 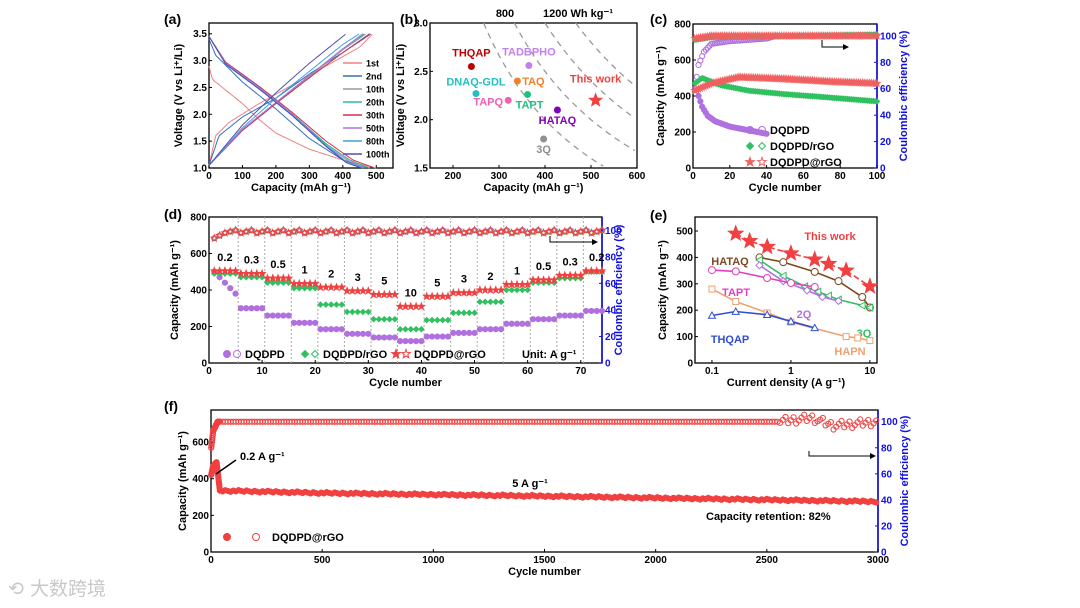 What do you see at coordinates (730, 176) in the screenshot?
I see `x-tick-label: 20` at bounding box center [730, 176].